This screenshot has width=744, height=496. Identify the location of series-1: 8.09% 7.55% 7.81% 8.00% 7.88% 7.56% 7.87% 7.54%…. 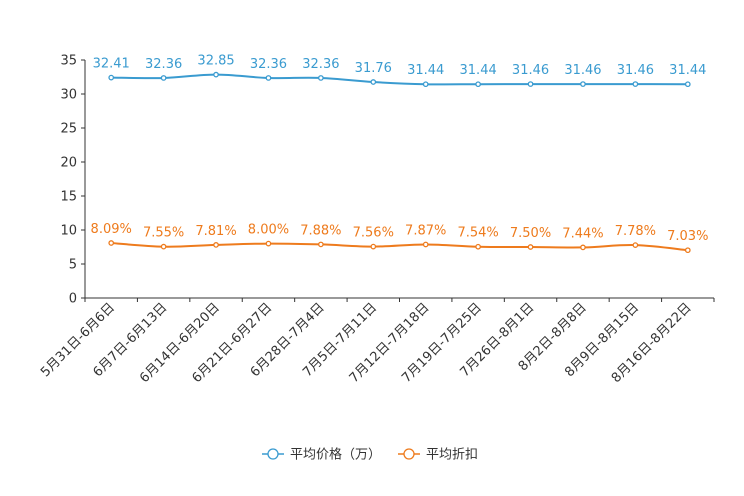
(399, 238).